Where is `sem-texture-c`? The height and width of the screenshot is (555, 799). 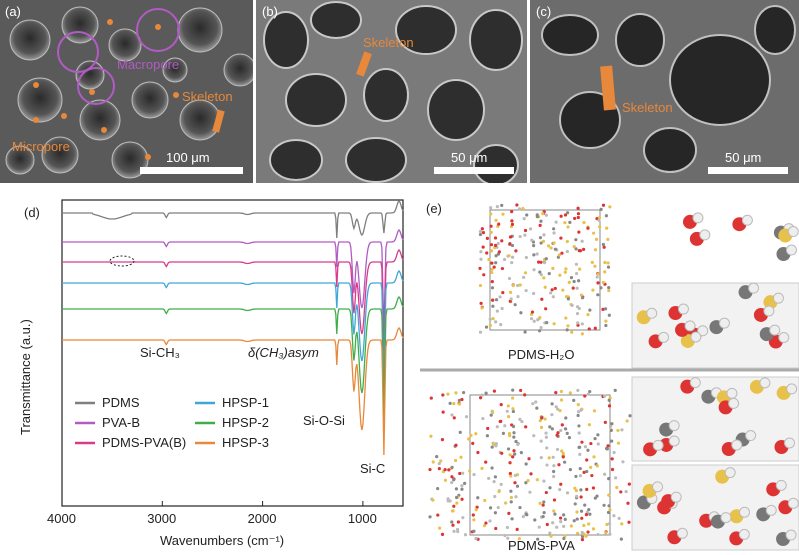
sem-texture-c is located at coordinates (664, 91).